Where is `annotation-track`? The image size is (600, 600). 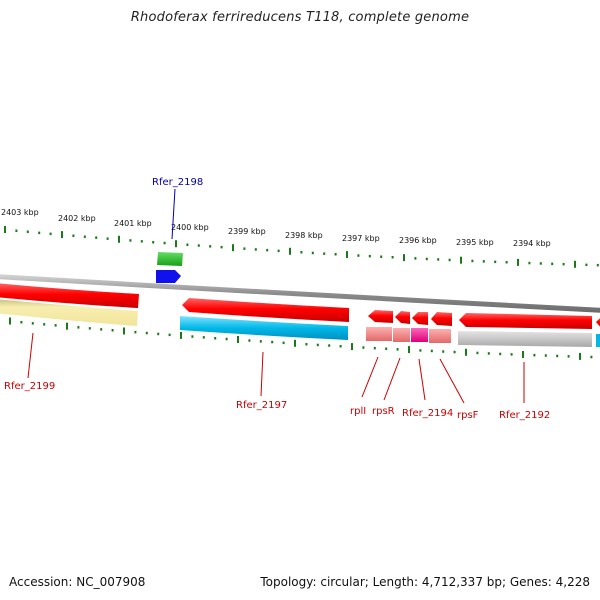
annotation-track is located at coordinates (300, 323).